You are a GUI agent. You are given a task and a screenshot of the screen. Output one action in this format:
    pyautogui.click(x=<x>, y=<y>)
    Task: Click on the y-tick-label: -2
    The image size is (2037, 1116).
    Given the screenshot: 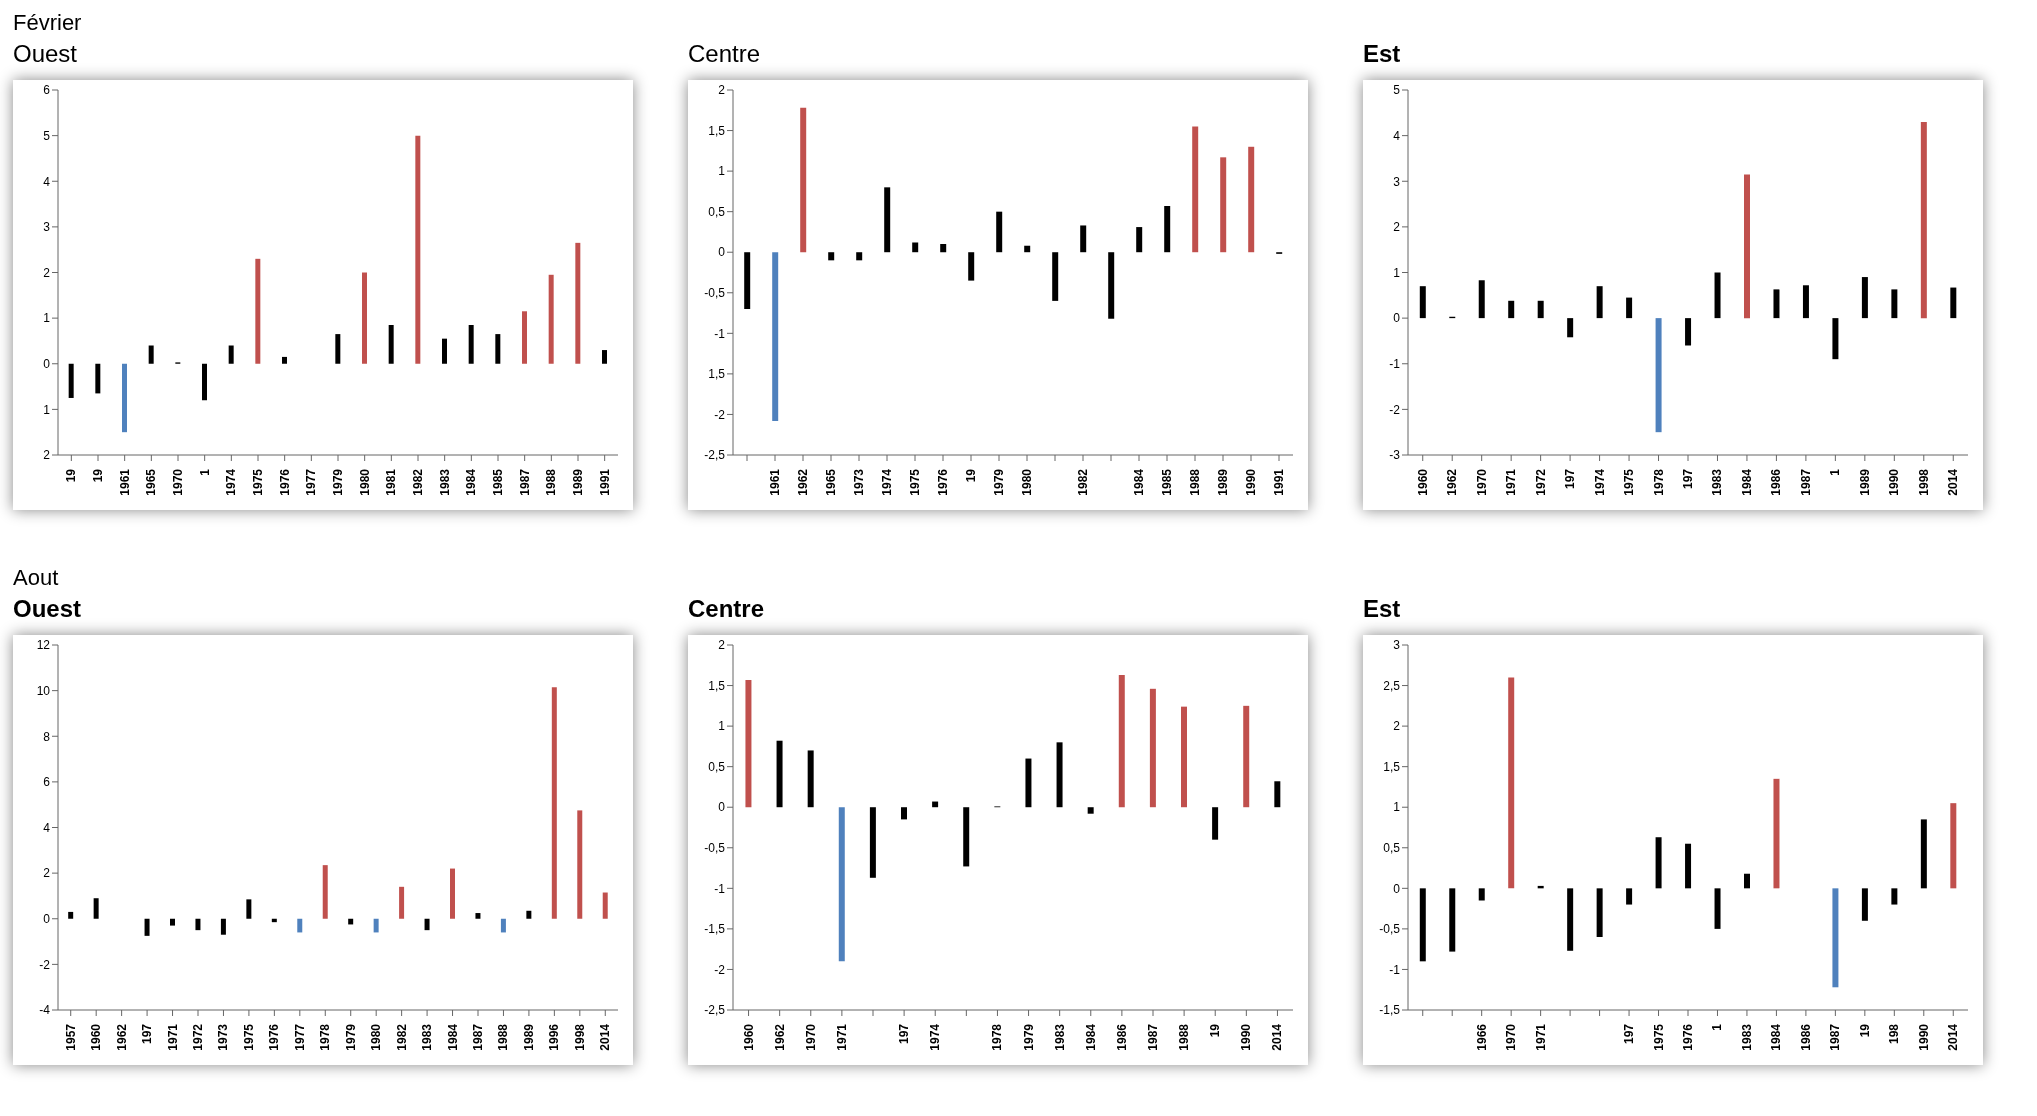 What is the action you would take?
    pyautogui.click(x=720, y=969)
    